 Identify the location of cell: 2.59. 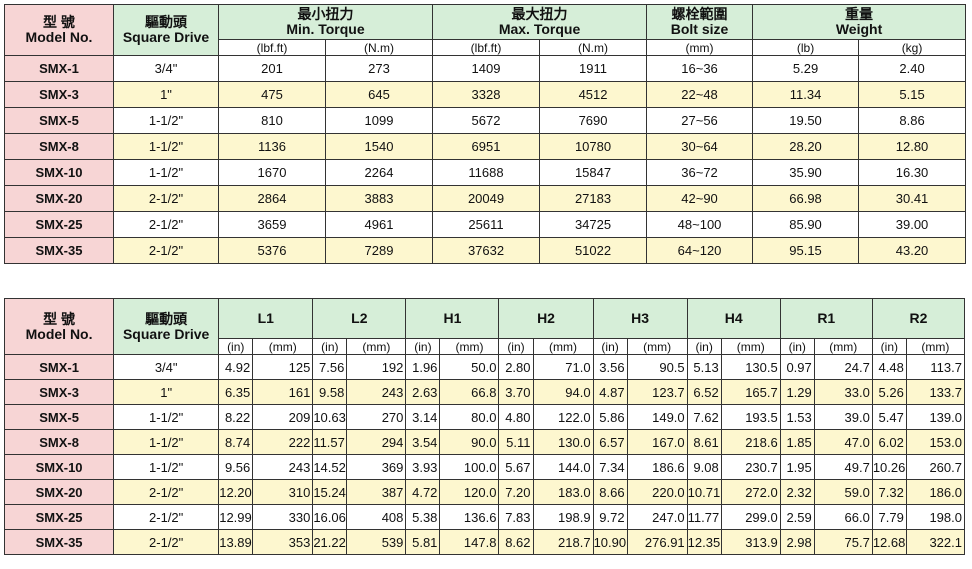
(797, 517).